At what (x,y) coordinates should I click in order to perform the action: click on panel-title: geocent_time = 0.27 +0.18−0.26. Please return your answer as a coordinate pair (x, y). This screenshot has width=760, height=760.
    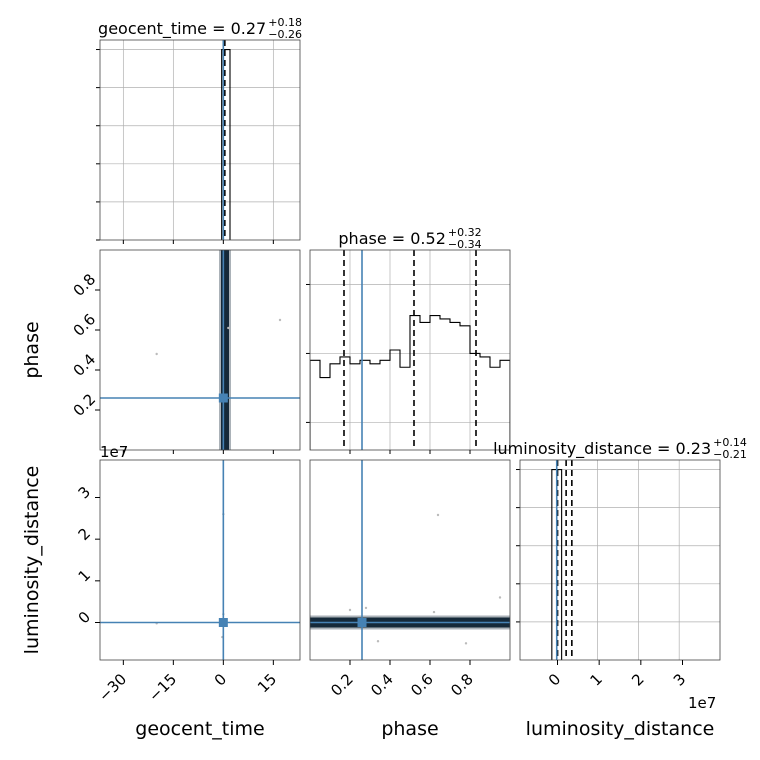
    Looking at the image, I should click on (200, 28).